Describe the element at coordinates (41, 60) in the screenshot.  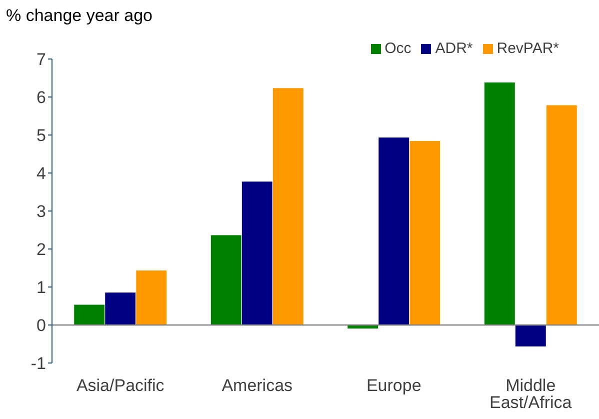
I see `y-tick-label: 7` at that location.